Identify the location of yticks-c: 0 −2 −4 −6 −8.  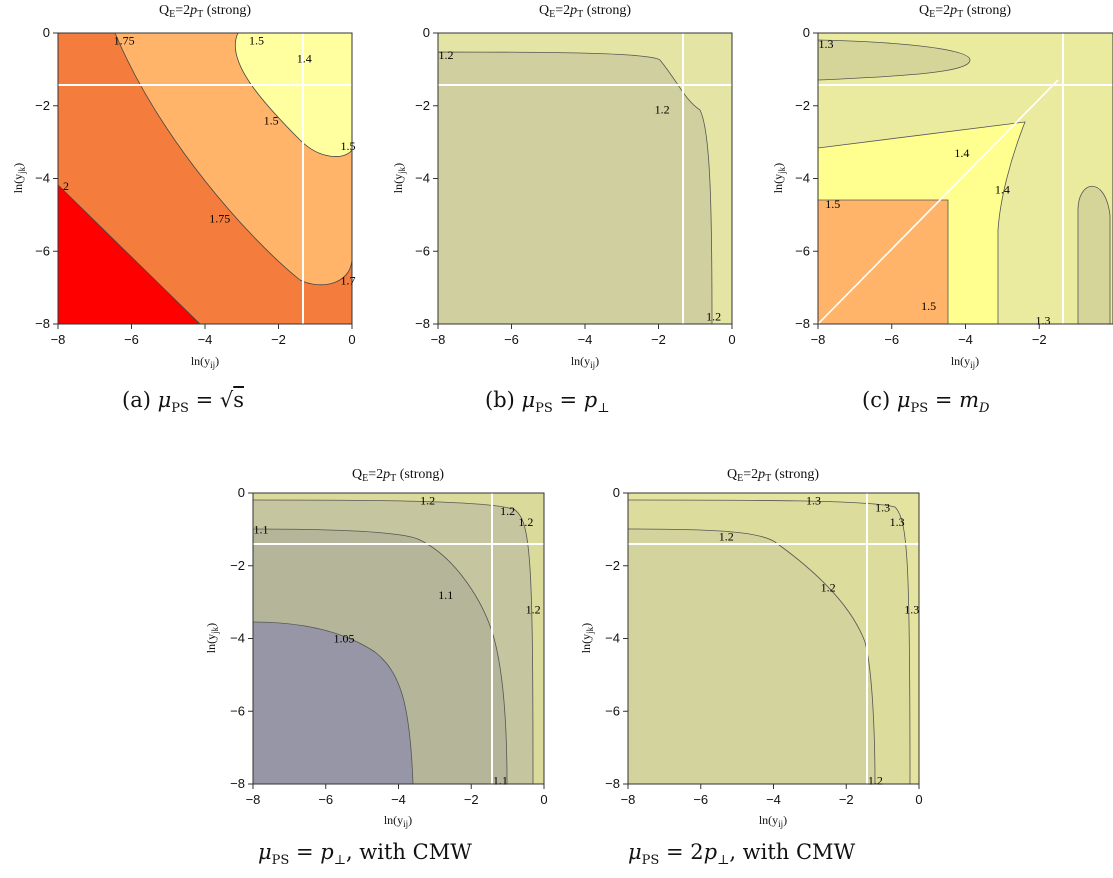
(806, 178).